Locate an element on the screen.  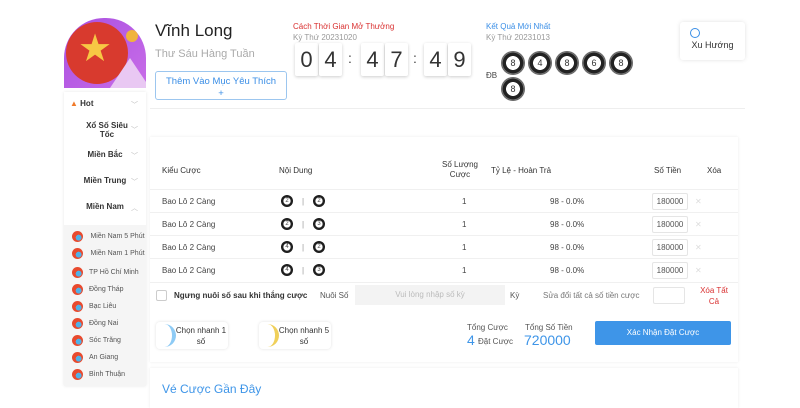
submenu-item: Miền Nam 1 Phút is located at coordinates (109, 253).